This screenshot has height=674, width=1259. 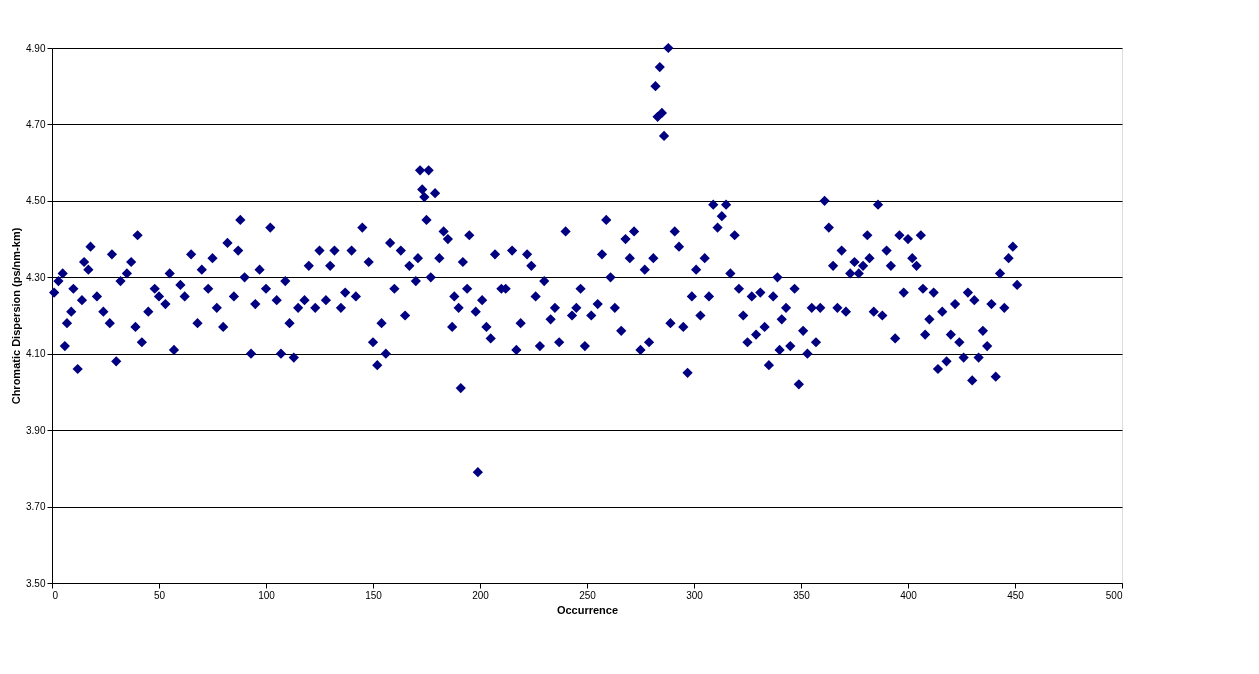 I want to click on x-tick-label: 250, so click(x=588, y=595).